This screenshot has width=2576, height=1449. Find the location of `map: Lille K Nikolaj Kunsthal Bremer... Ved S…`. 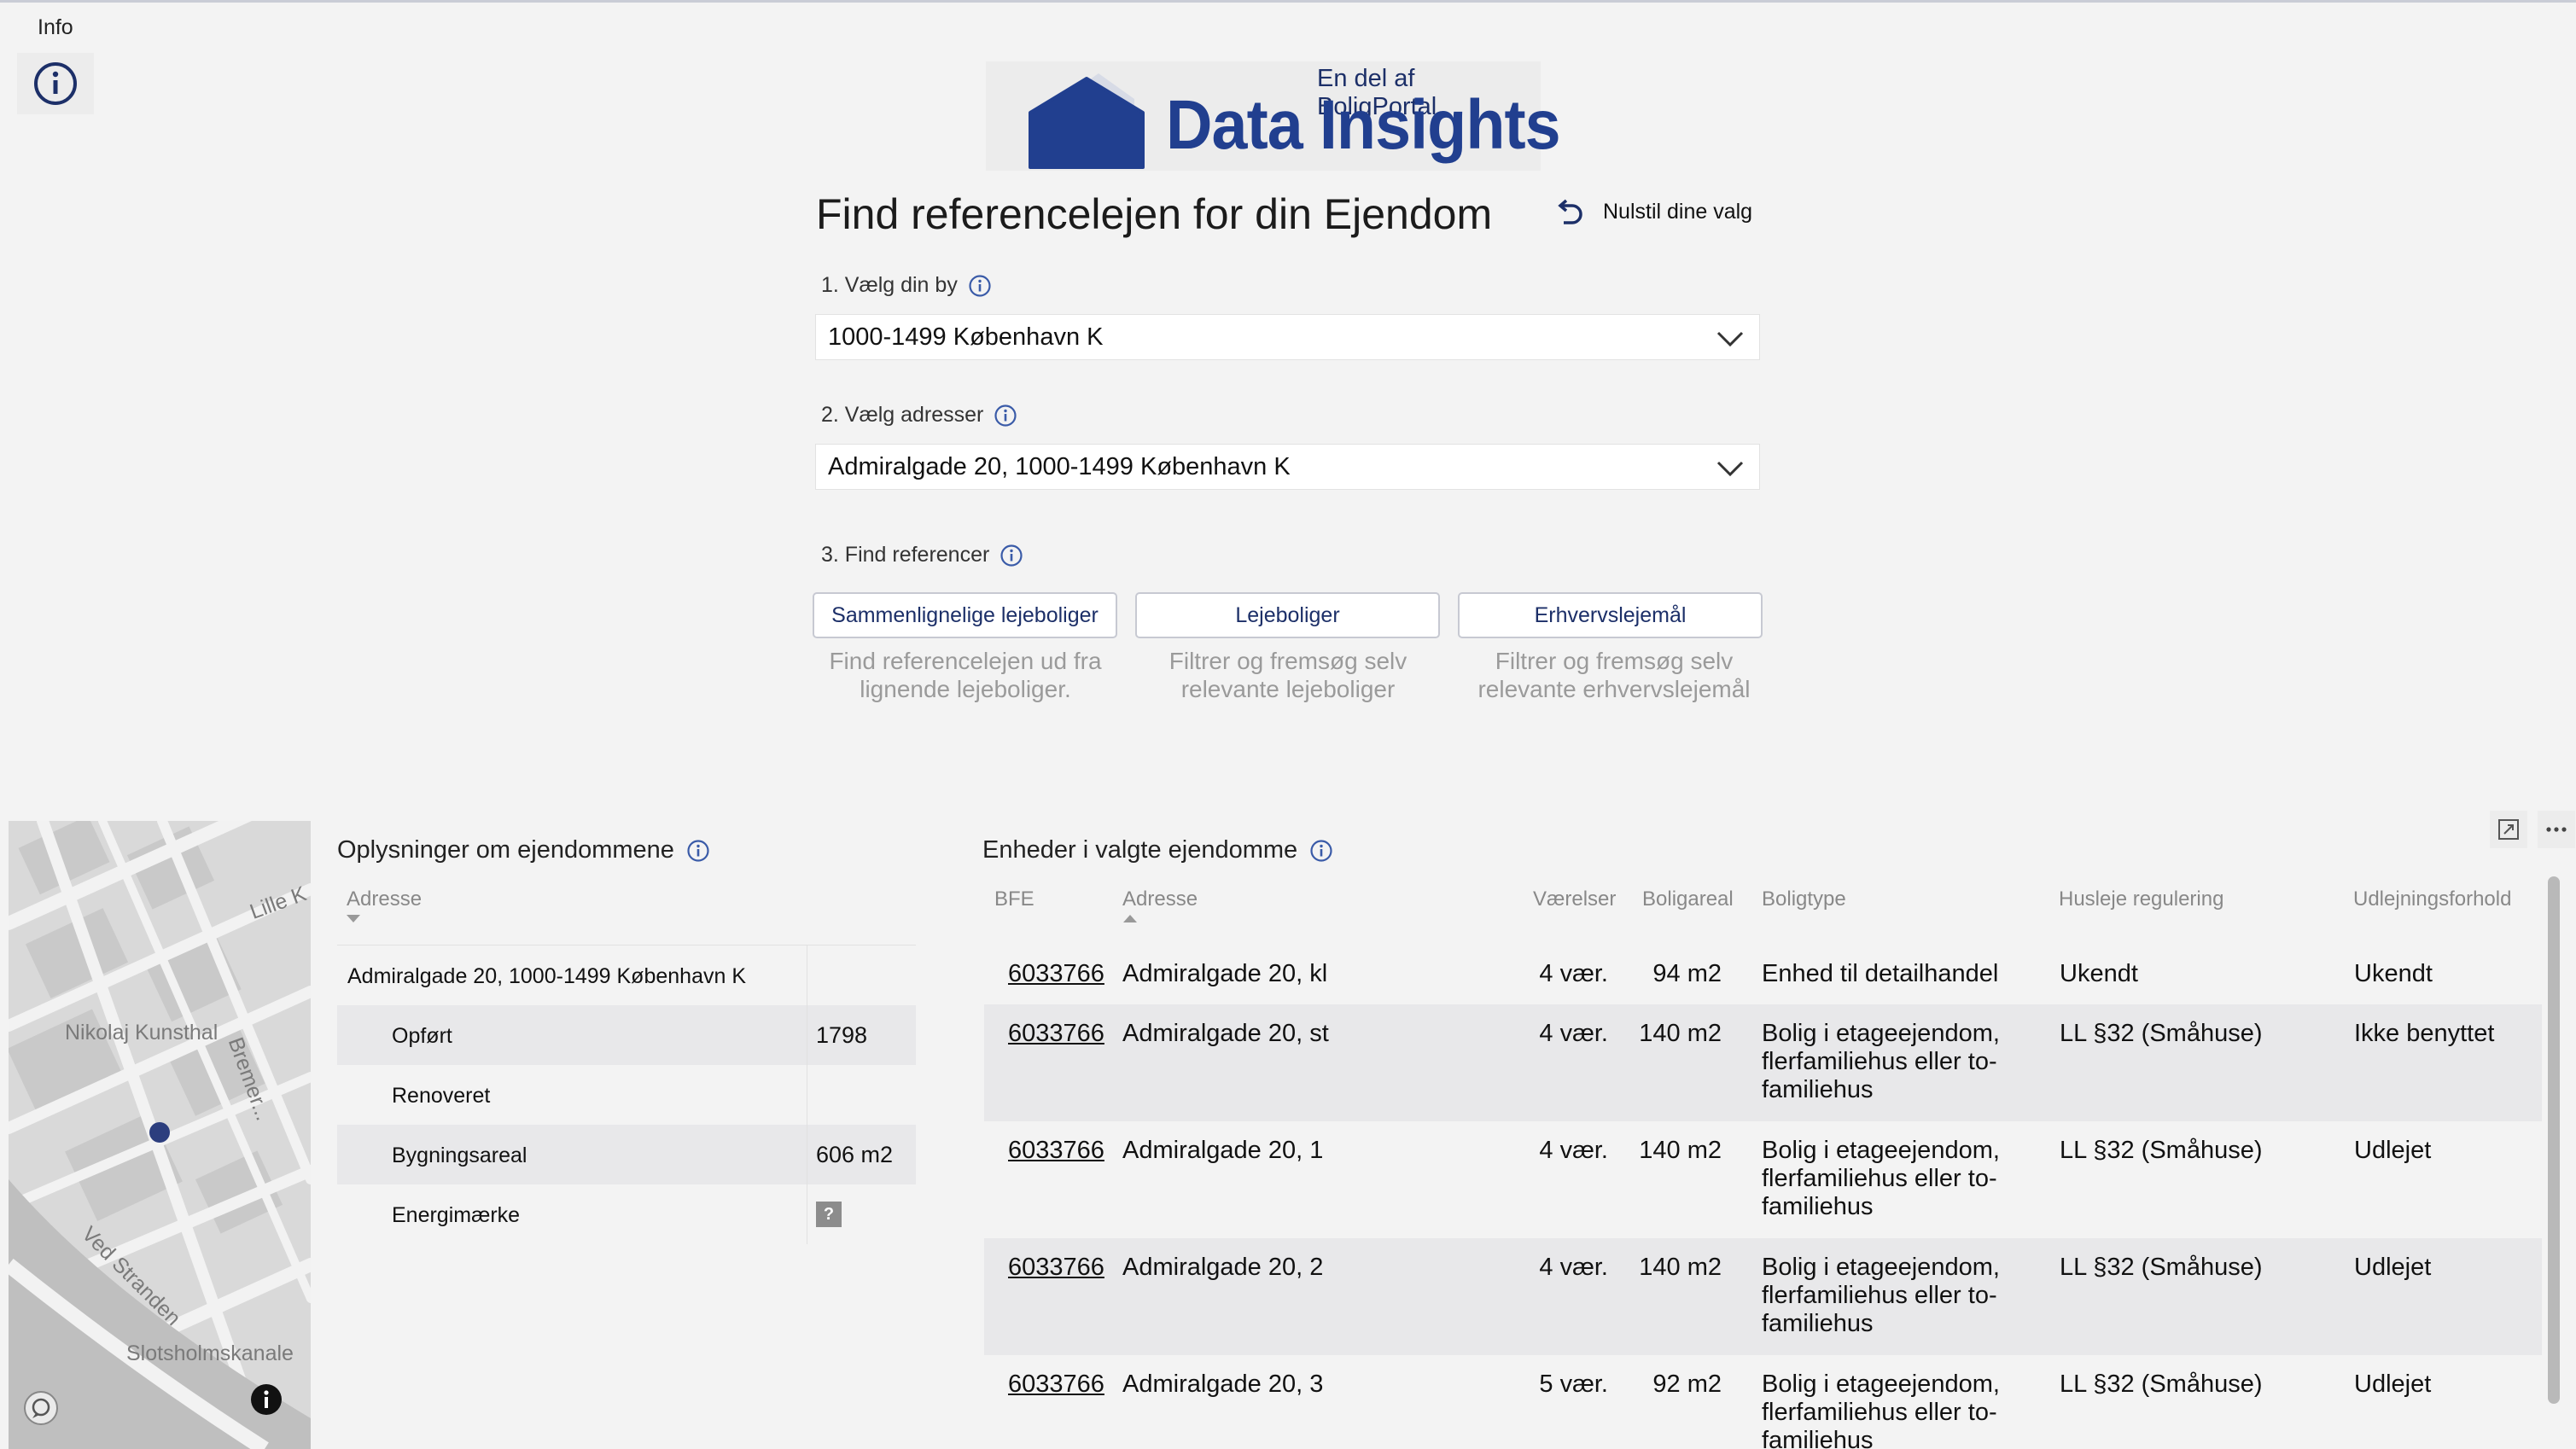

map: Lille K Nikolaj Kunsthal Bremer... Ved S… is located at coordinates (160, 1135).